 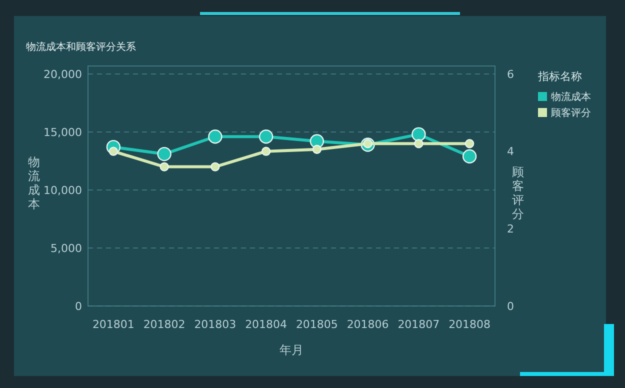 I want to click on x-tick-label: 201807, so click(x=419, y=324).